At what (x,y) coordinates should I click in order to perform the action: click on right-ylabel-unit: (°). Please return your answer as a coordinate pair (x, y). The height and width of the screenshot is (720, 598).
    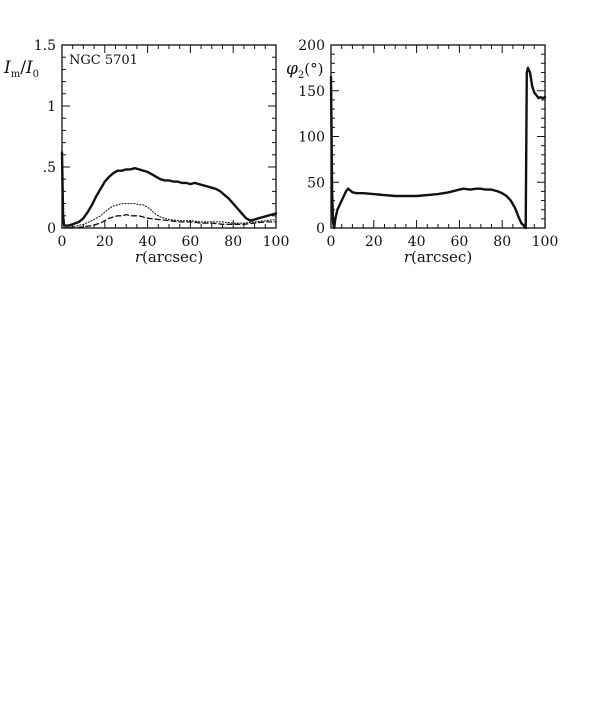
    Looking at the image, I should click on (313, 69).